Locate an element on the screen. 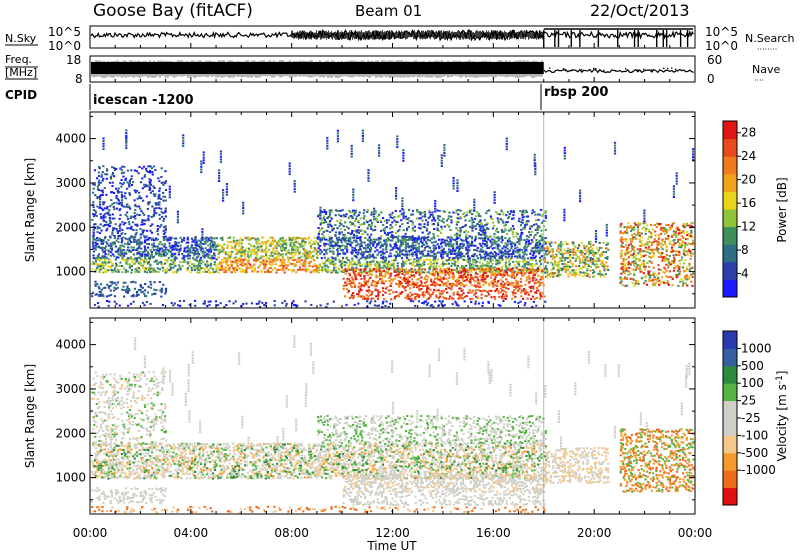  noise-trace is located at coordinates (392, 37).